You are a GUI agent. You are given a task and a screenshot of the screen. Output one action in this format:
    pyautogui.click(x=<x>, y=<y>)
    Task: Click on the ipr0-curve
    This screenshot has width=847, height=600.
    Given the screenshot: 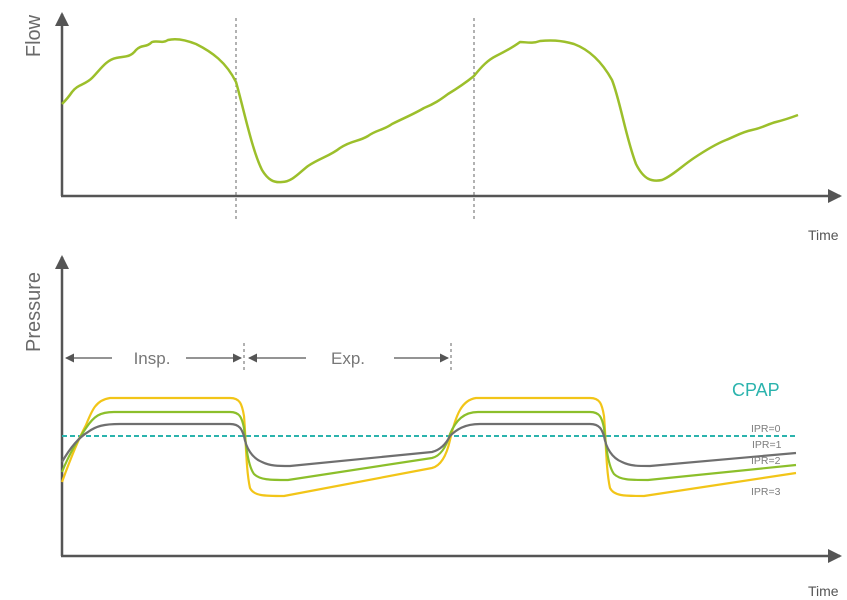 What is the action you would take?
    pyautogui.click(x=429, y=445)
    